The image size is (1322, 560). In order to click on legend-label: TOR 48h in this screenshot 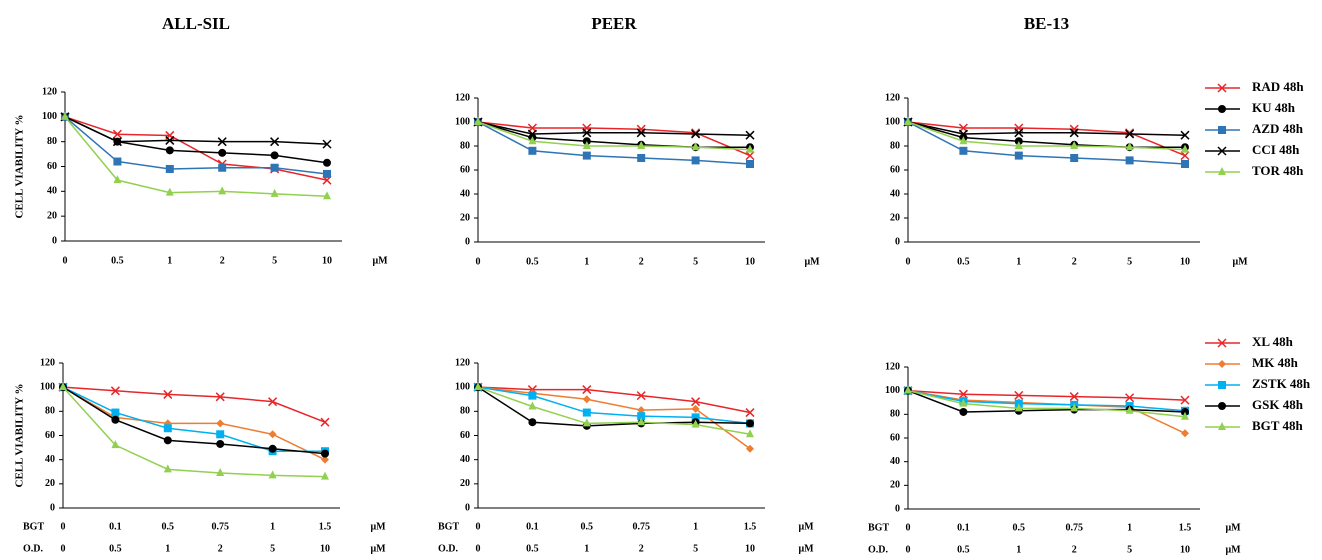, I will do `click(1278, 170)`.